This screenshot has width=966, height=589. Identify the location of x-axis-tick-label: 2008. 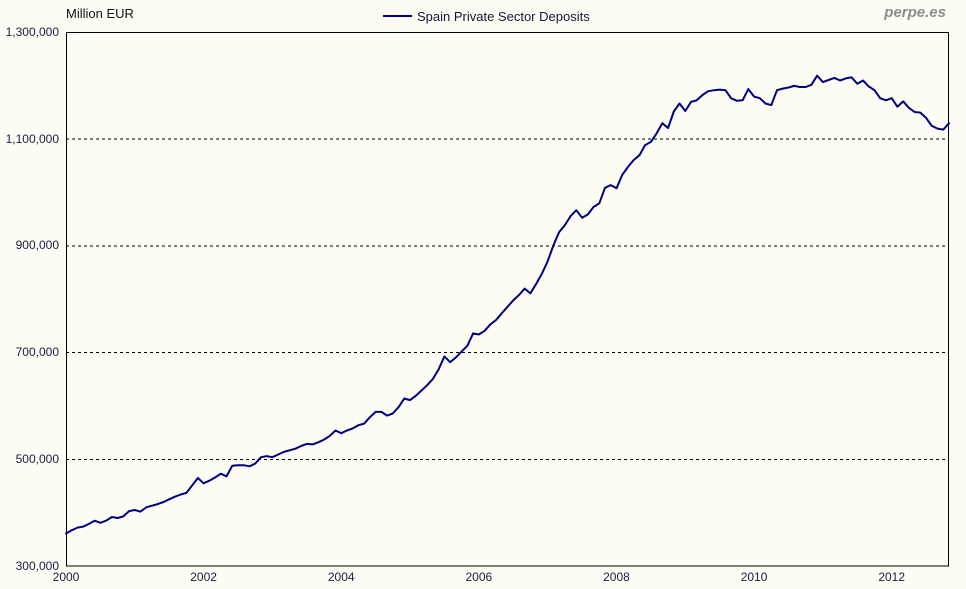
(616, 577).